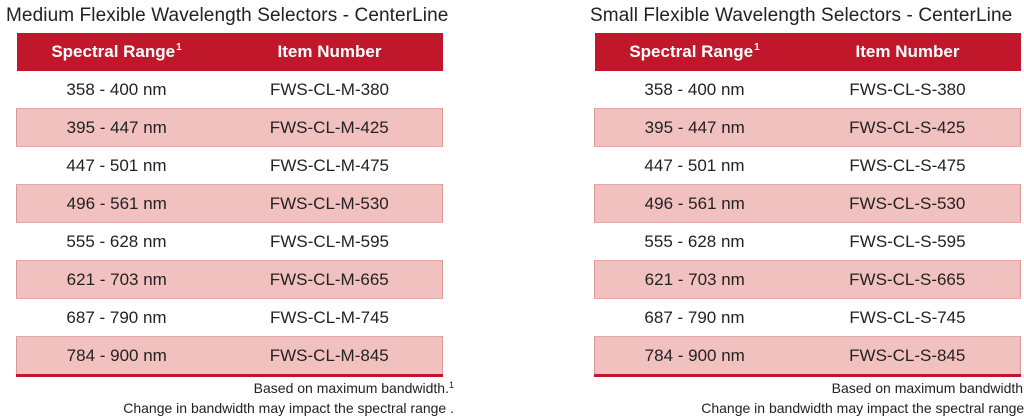 The image size is (1024, 420). What do you see at coordinates (329, 89) in the screenshot?
I see `item-number-cell: FWS-CL-M-380` at bounding box center [329, 89].